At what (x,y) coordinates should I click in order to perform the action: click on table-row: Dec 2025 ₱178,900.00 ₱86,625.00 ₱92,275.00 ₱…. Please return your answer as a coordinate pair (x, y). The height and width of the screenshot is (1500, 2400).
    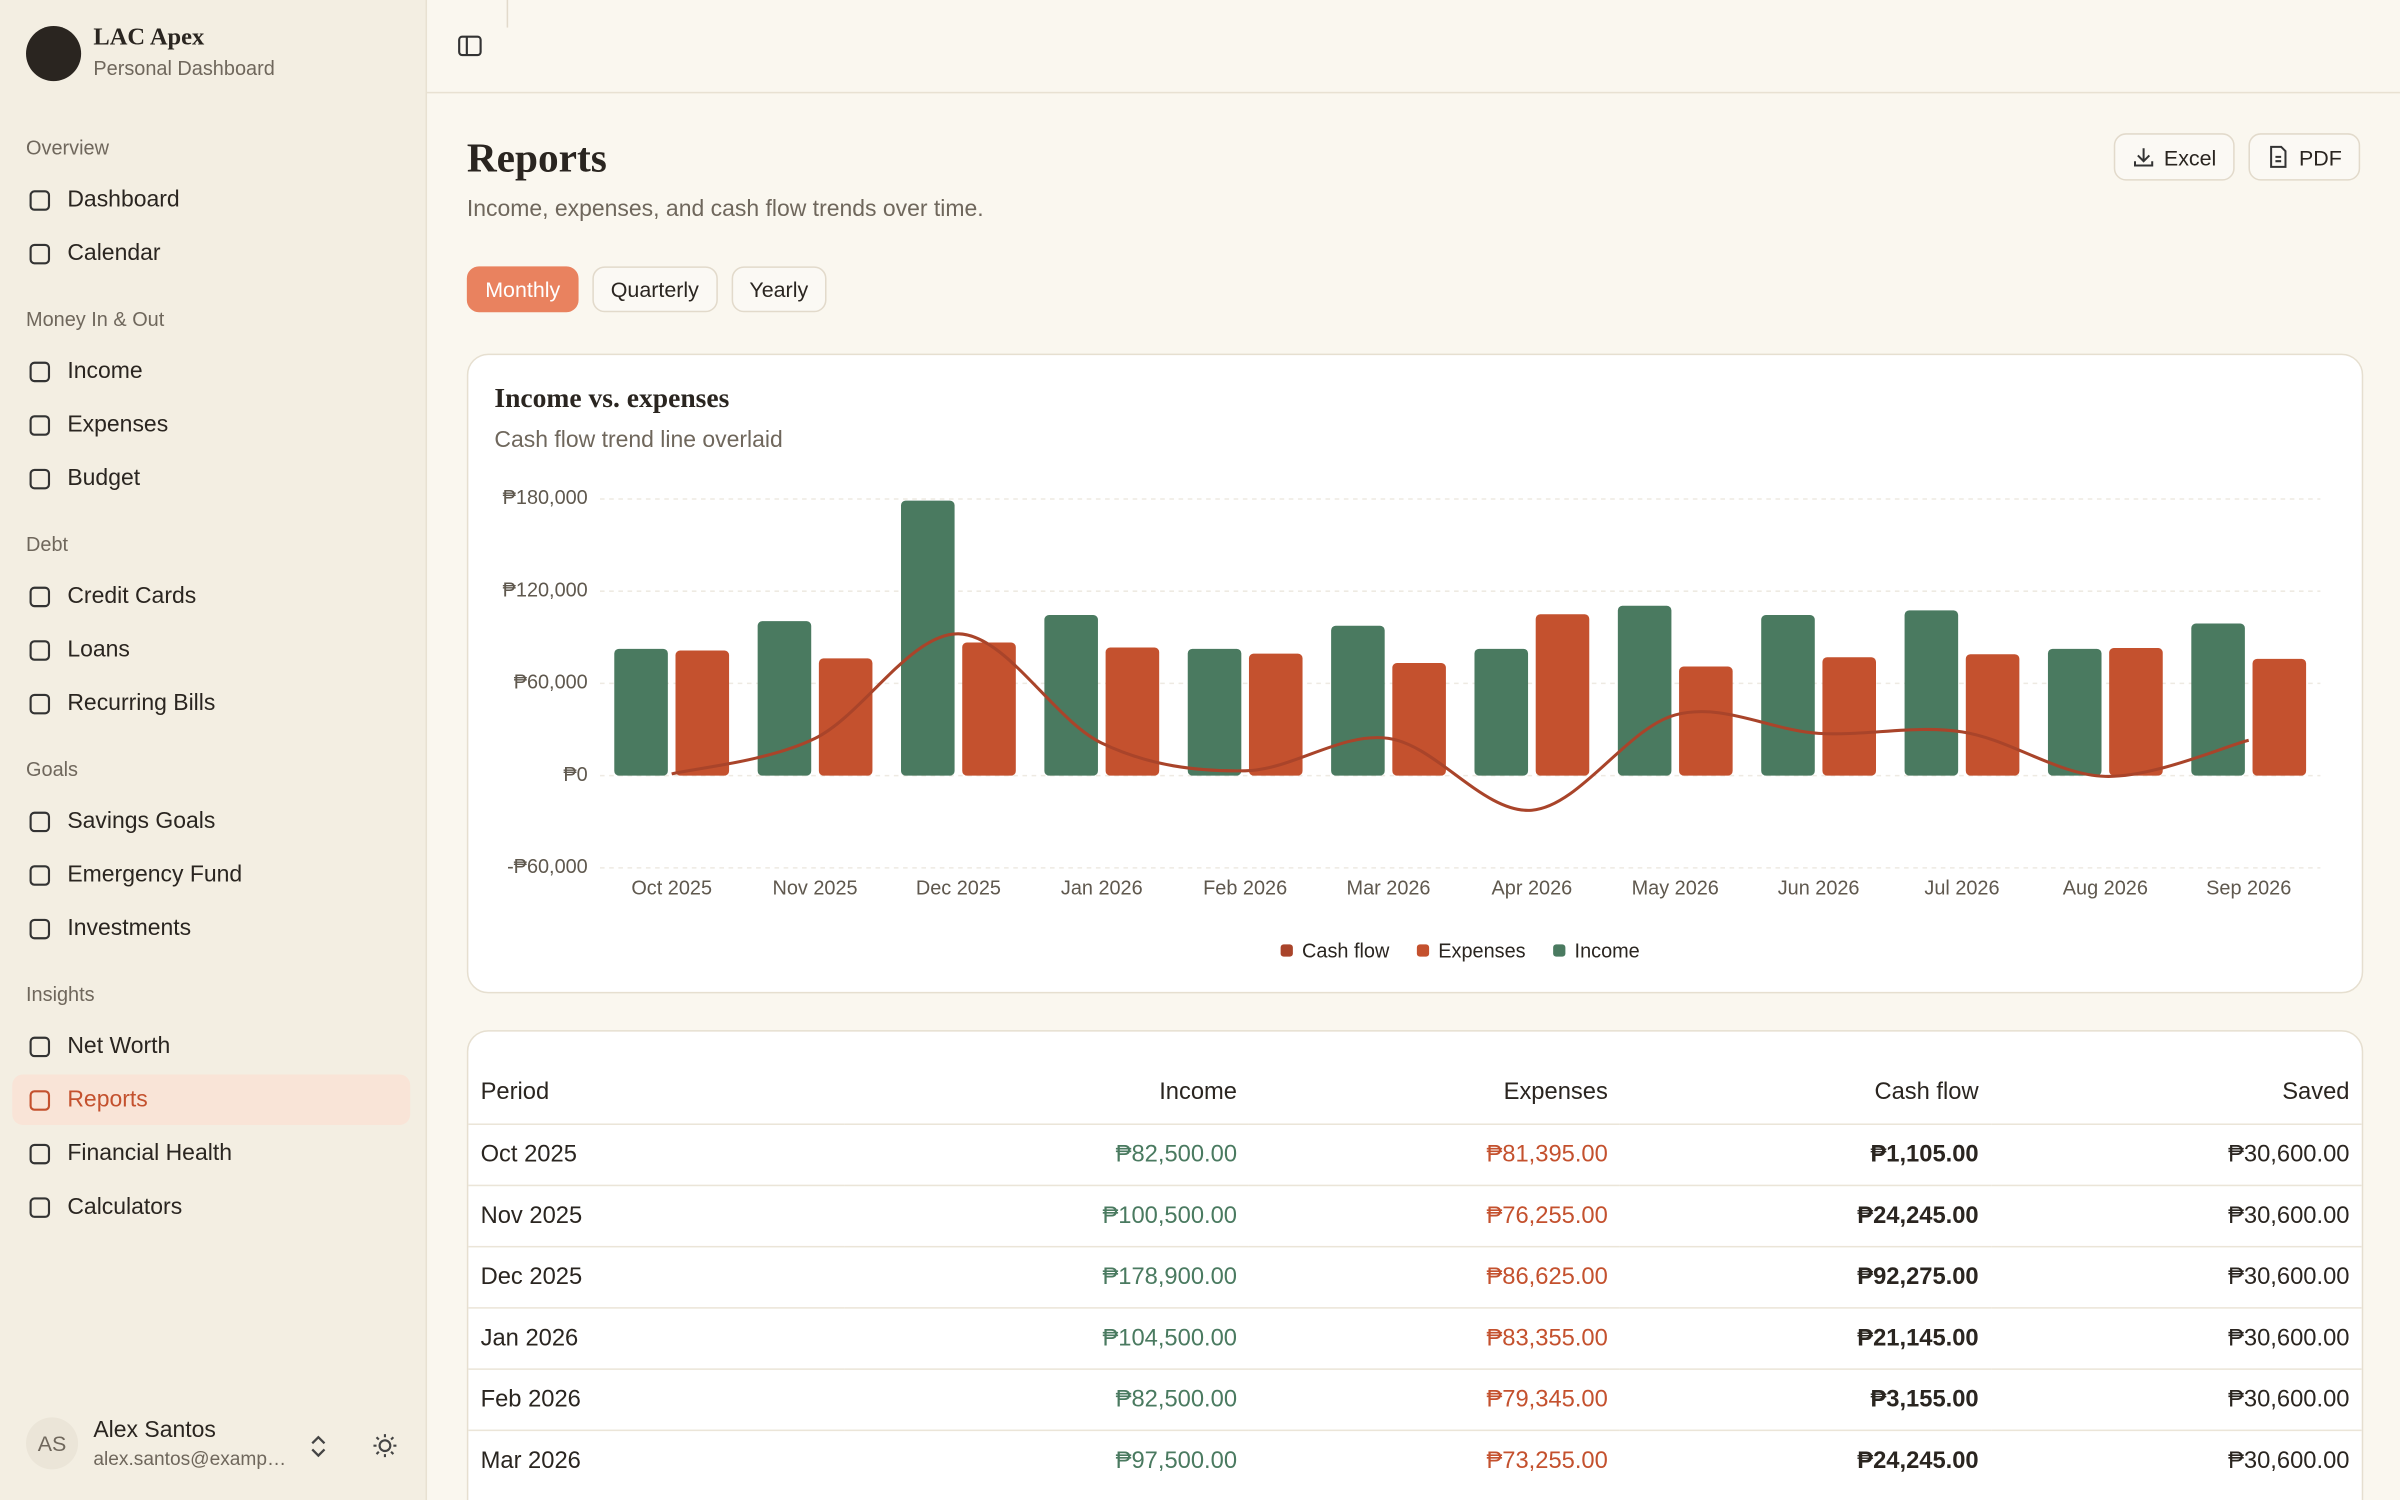
    Looking at the image, I should click on (1415, 1276).